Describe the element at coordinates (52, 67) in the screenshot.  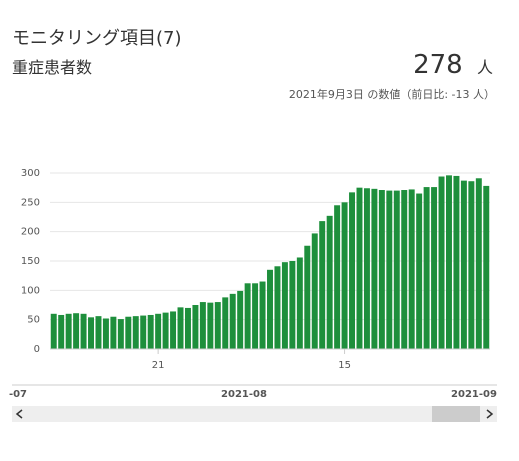
I see `subtitle: 重症患者数` at that location.